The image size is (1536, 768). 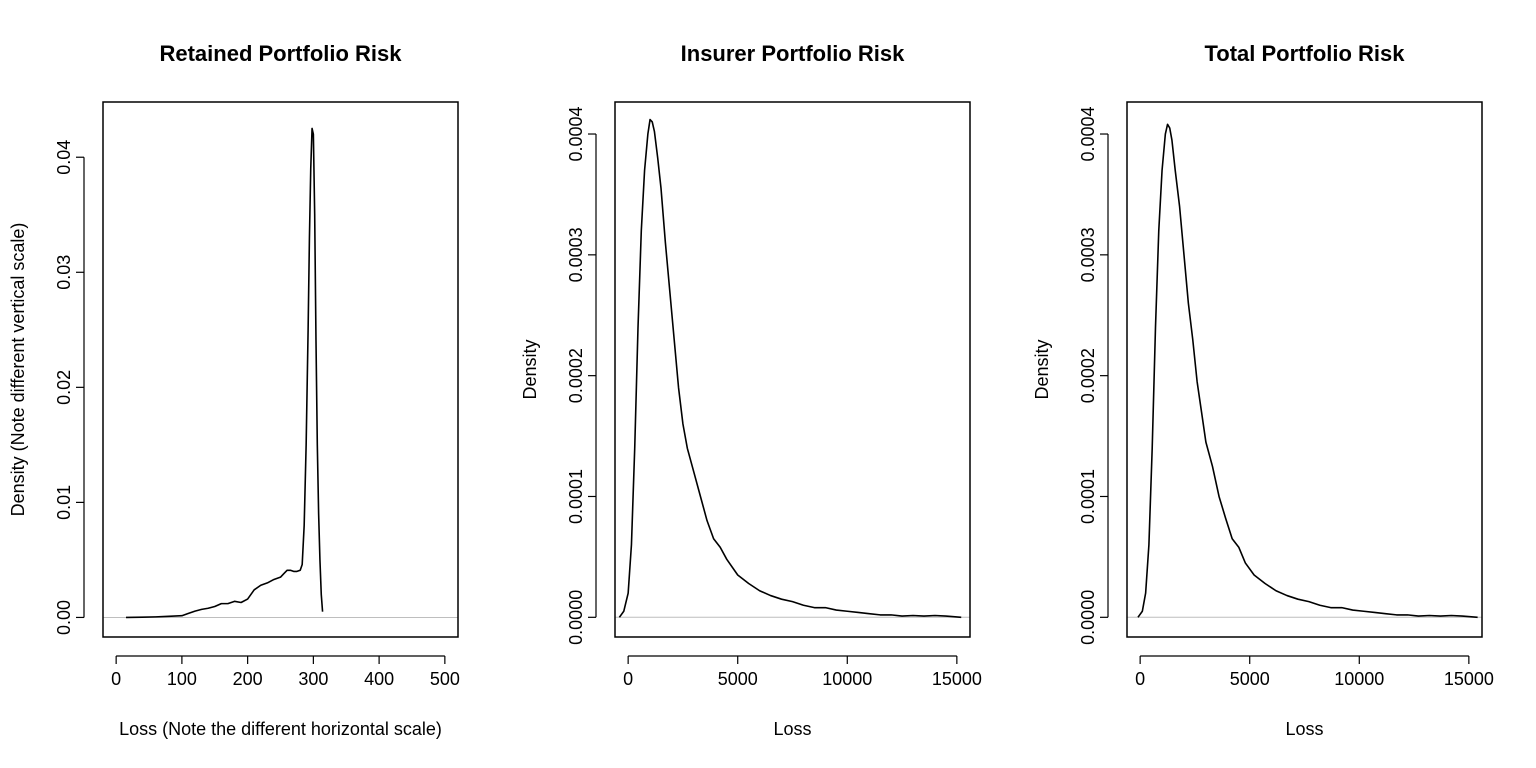 I want to click on x-tick-label: 300, so click(x=313, y=679).